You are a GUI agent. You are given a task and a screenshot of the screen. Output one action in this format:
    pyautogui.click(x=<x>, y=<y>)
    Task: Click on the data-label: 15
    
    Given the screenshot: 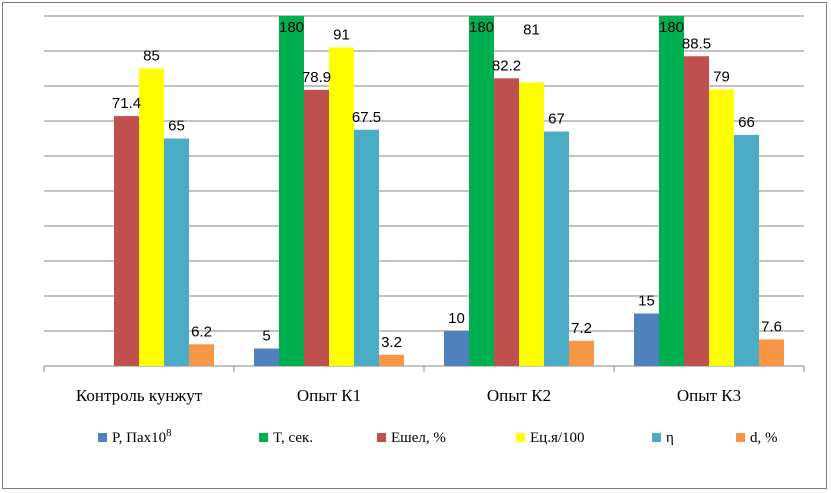 What is the action you would take?
    pyautogui.click(x=646, y=301)
    